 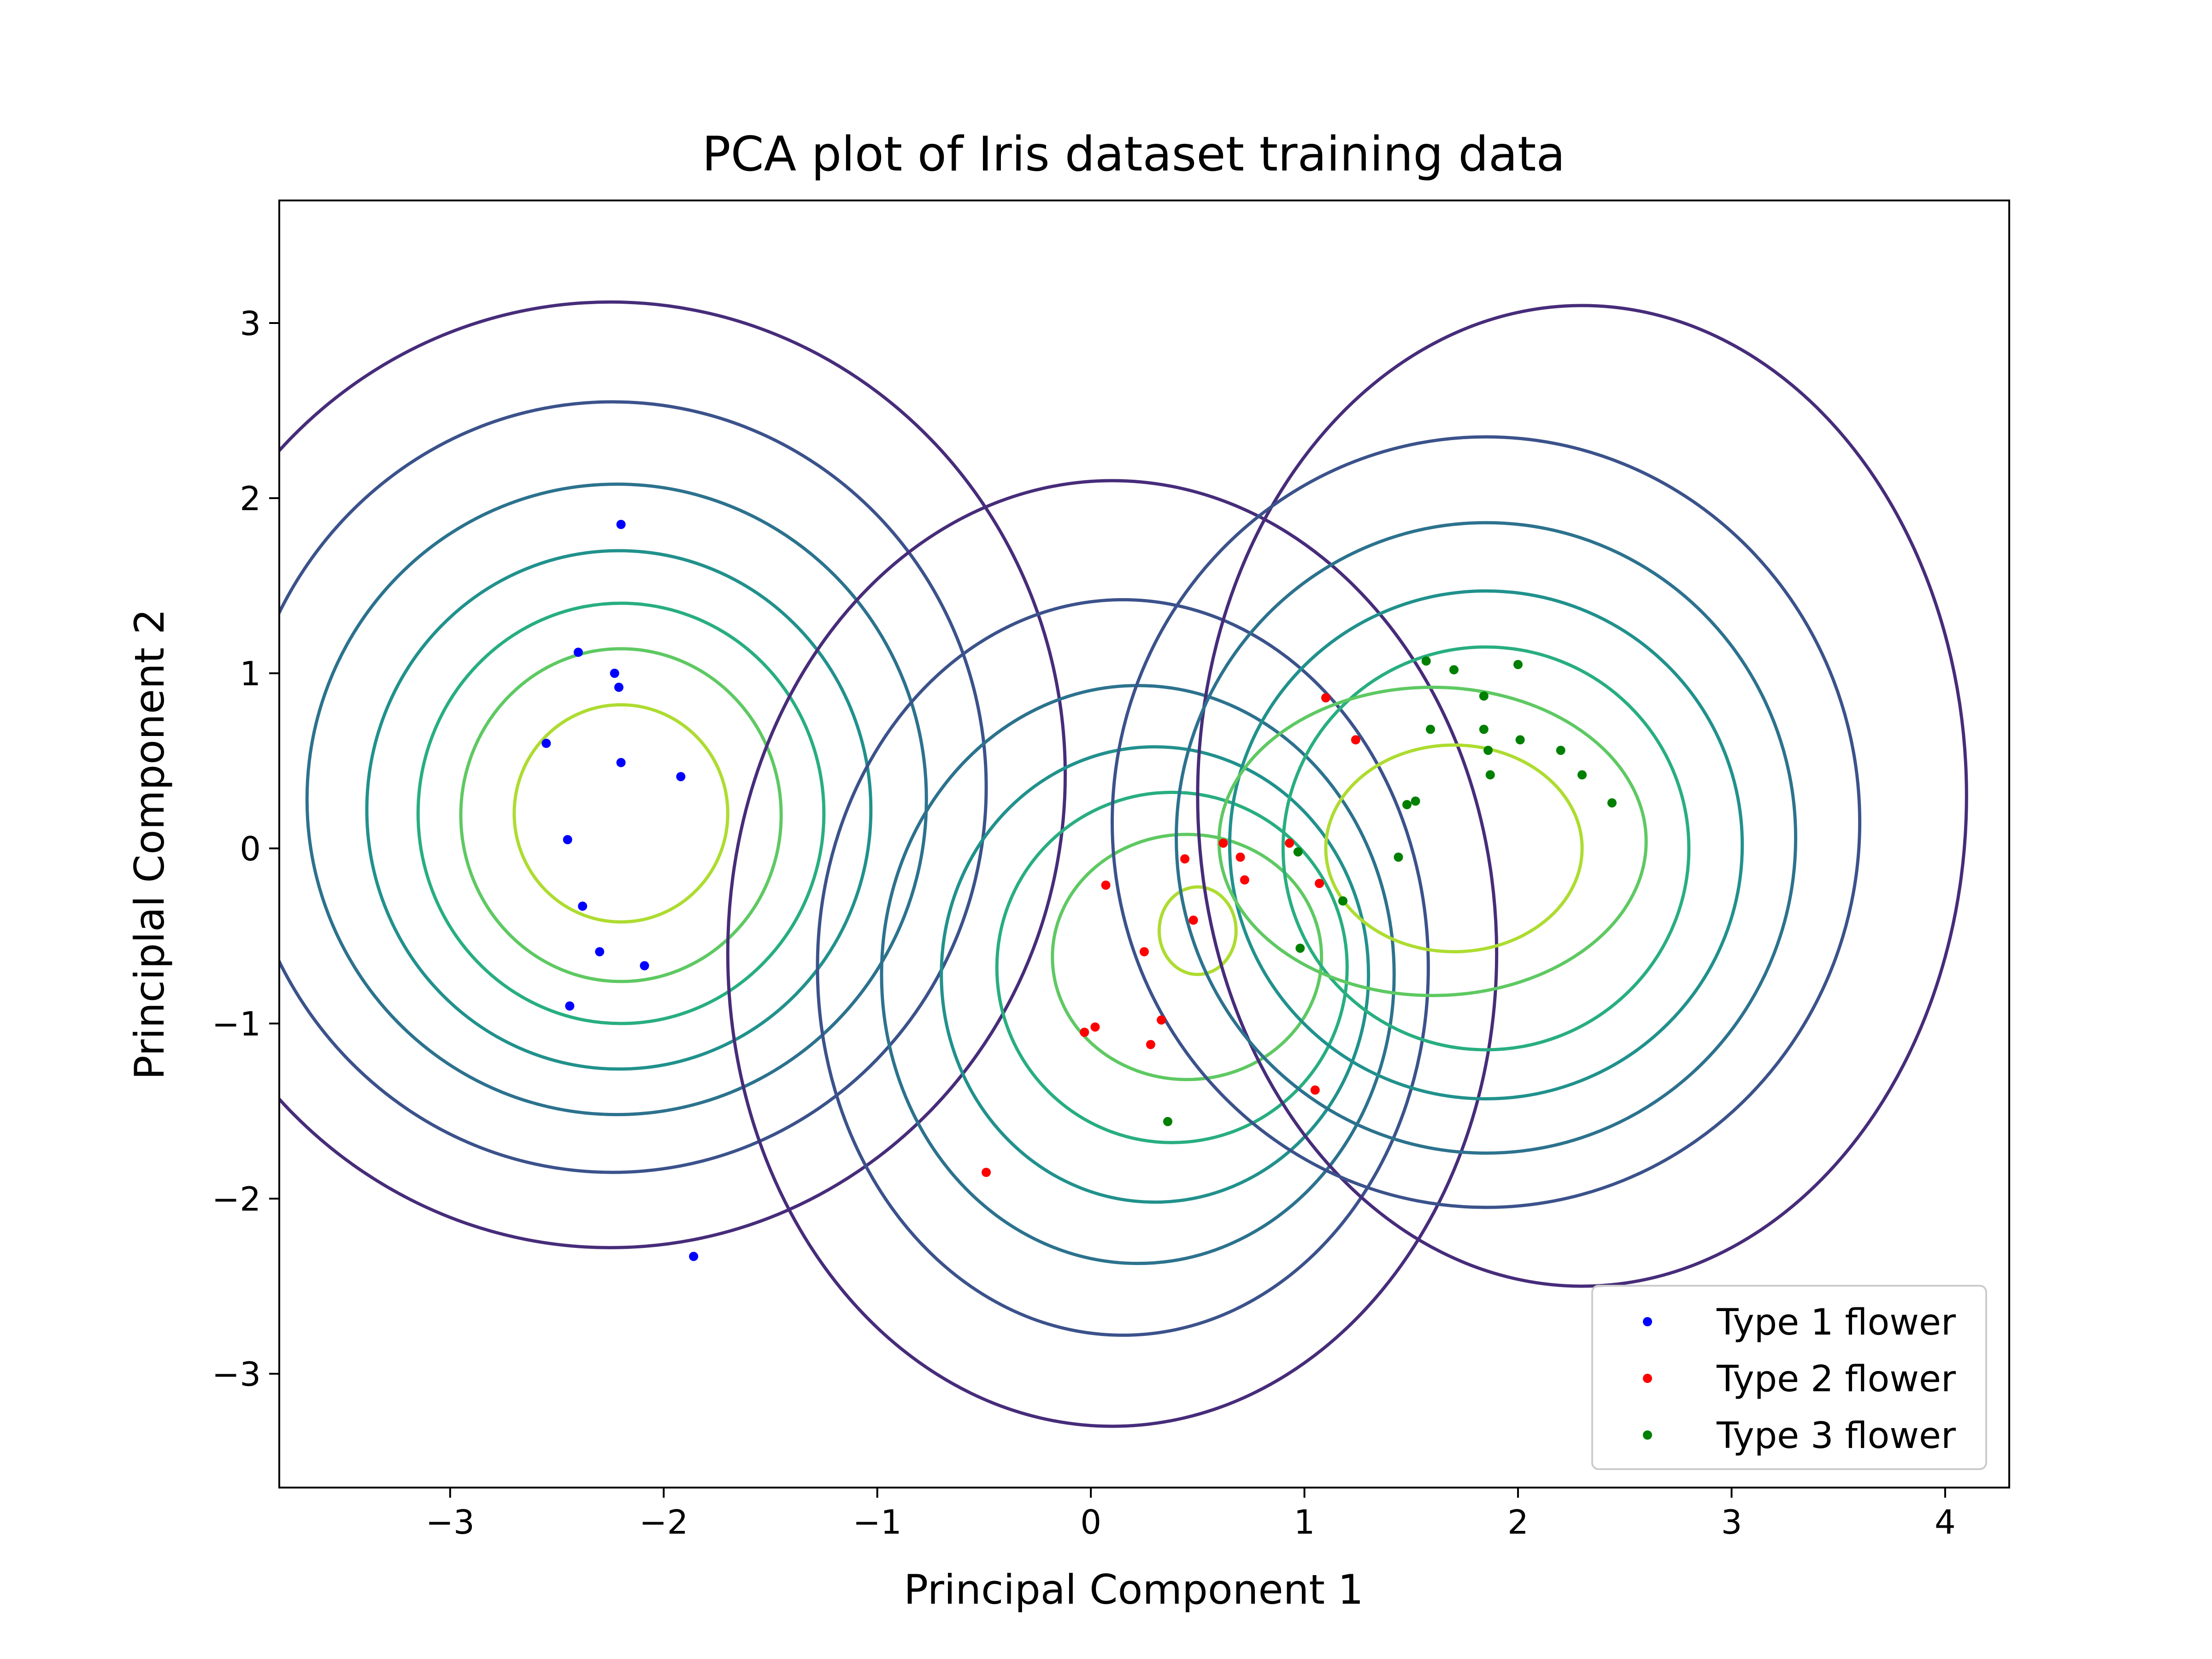 I want to click on legend-label: Type 2 flower, so click(x=1836, y=1379).